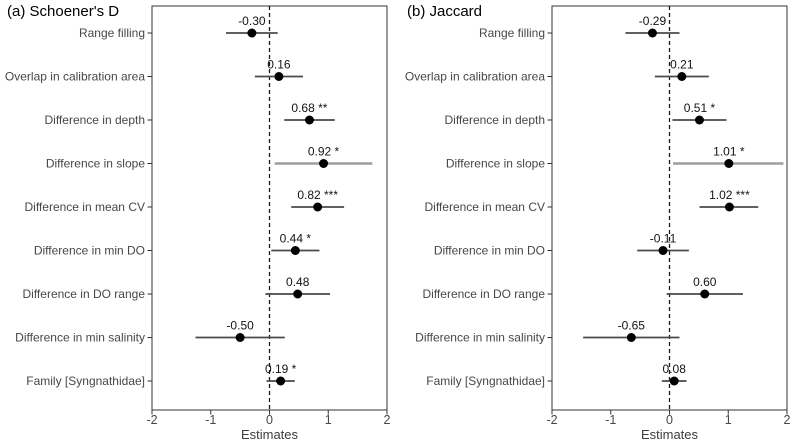 The height and width of the screenshot is (444, 800). I want to click on estimate-label: -0.30, so click(252, 21).